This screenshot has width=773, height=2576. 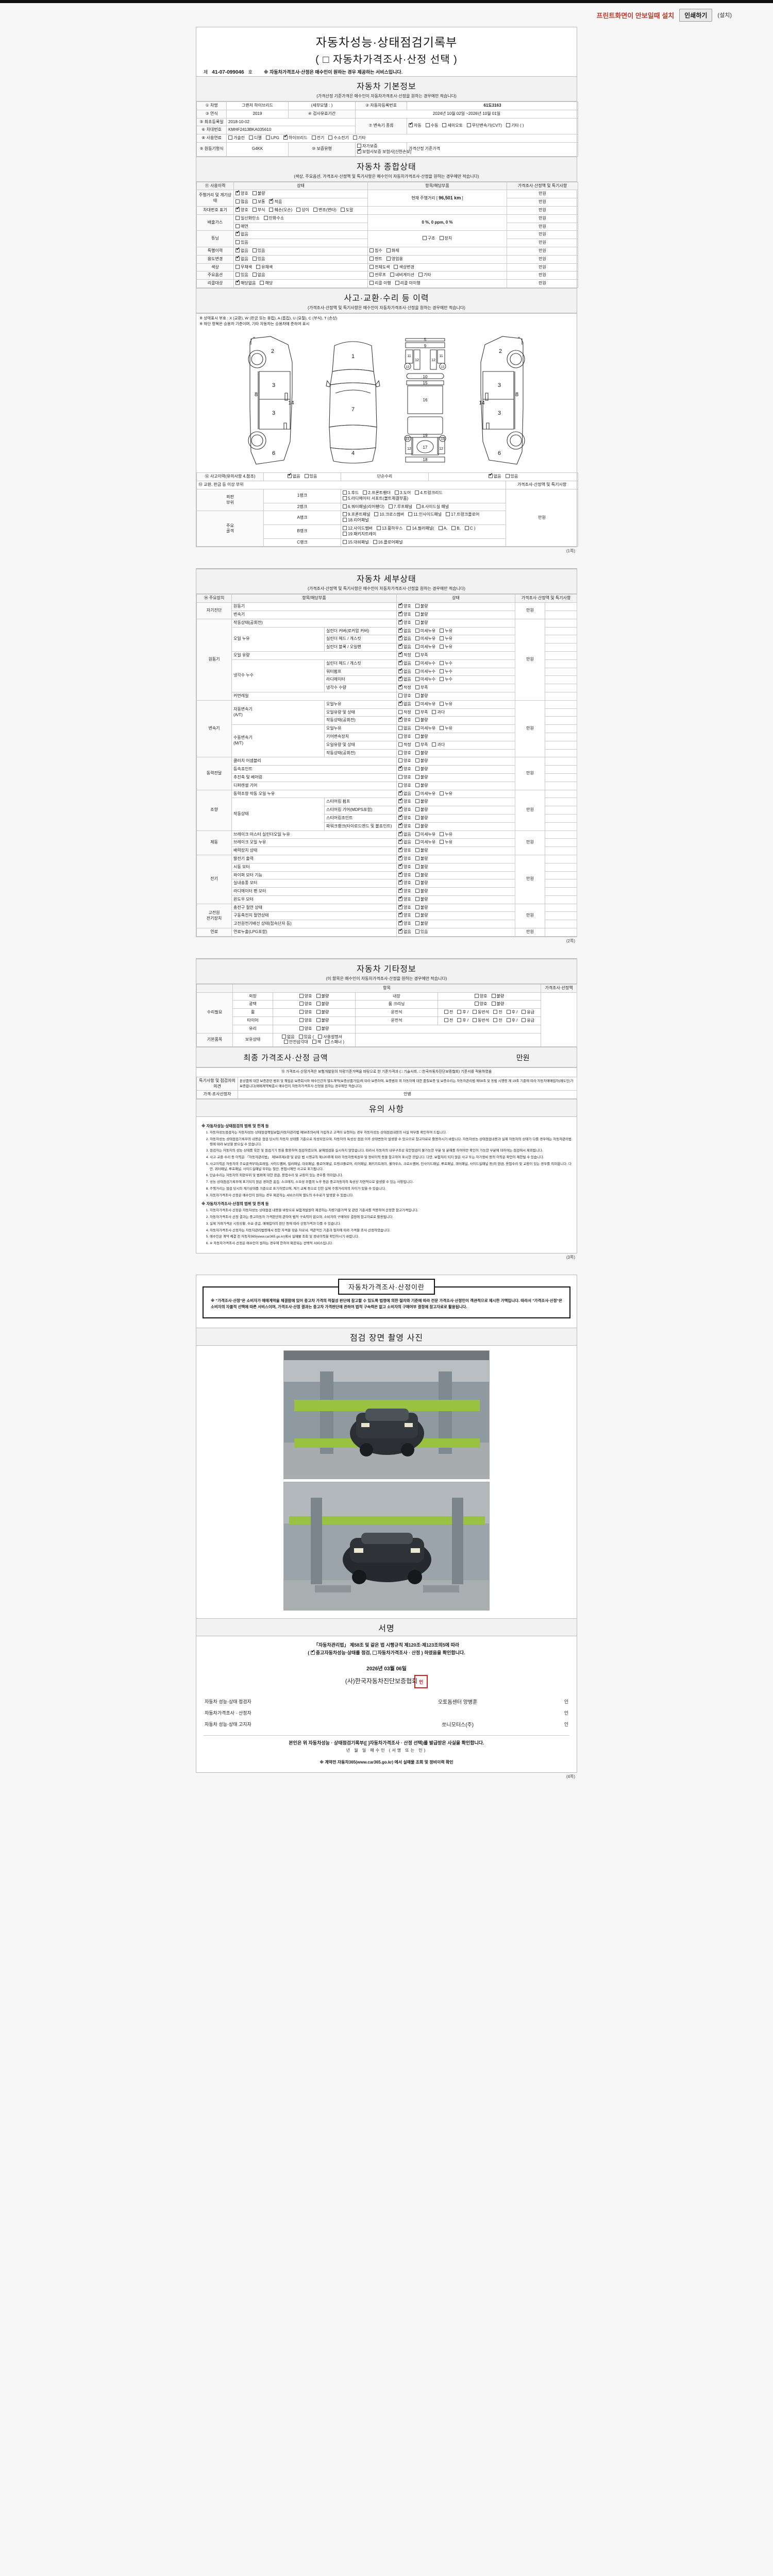 I want to click on fuel-option-4: 전기, so click(x=317, y=138).